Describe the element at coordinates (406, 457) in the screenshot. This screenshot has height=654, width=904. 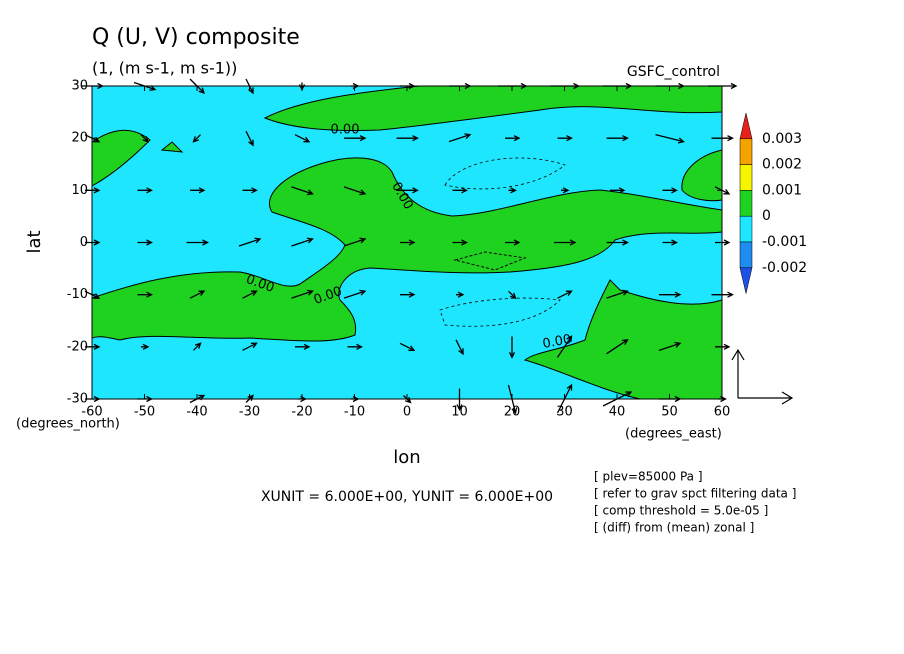
I see `x-axis-label: lon` at that location.